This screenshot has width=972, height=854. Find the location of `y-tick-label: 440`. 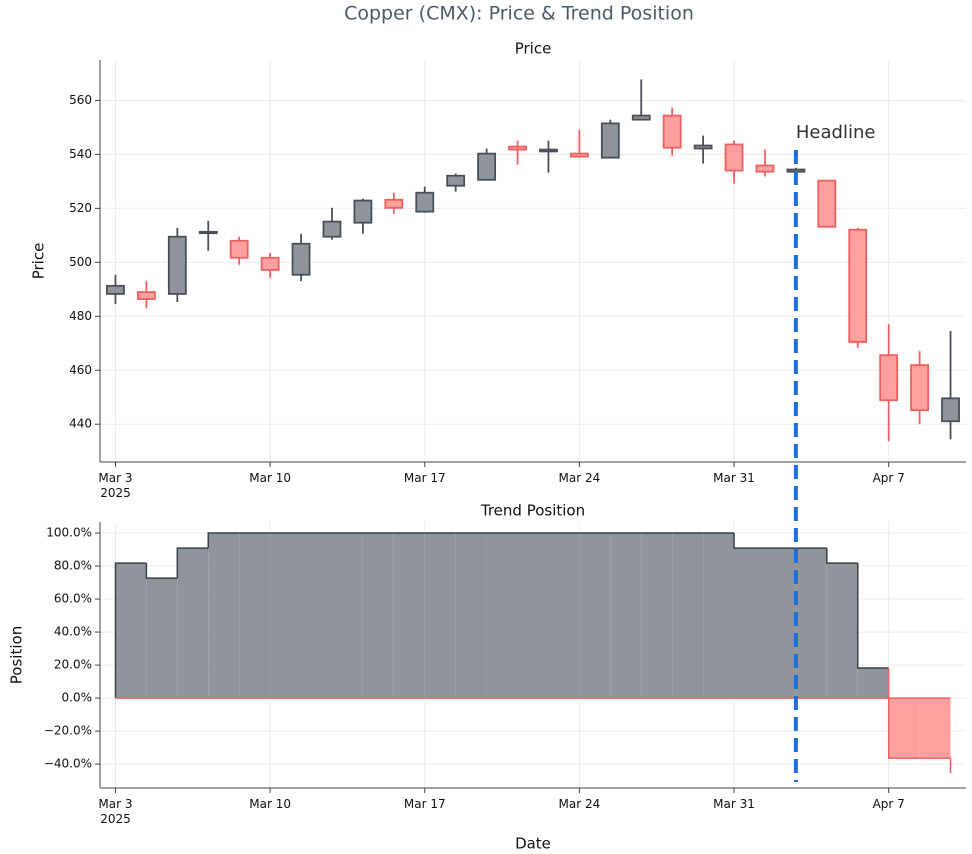

y-tick-label: 440 is located at coordinates (80, 424).